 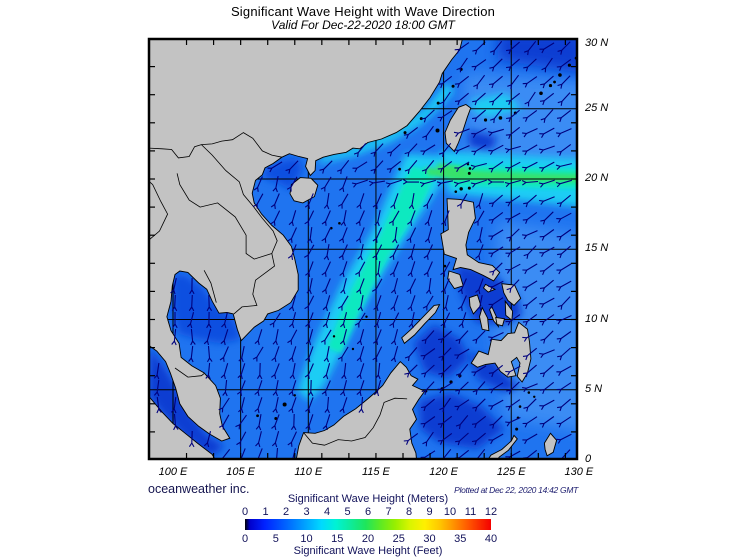 What do you see at coordinates (470, 512) in the screenshot?
I see `colorbar-meters-tick: 11` at bounding box center [470, 512].